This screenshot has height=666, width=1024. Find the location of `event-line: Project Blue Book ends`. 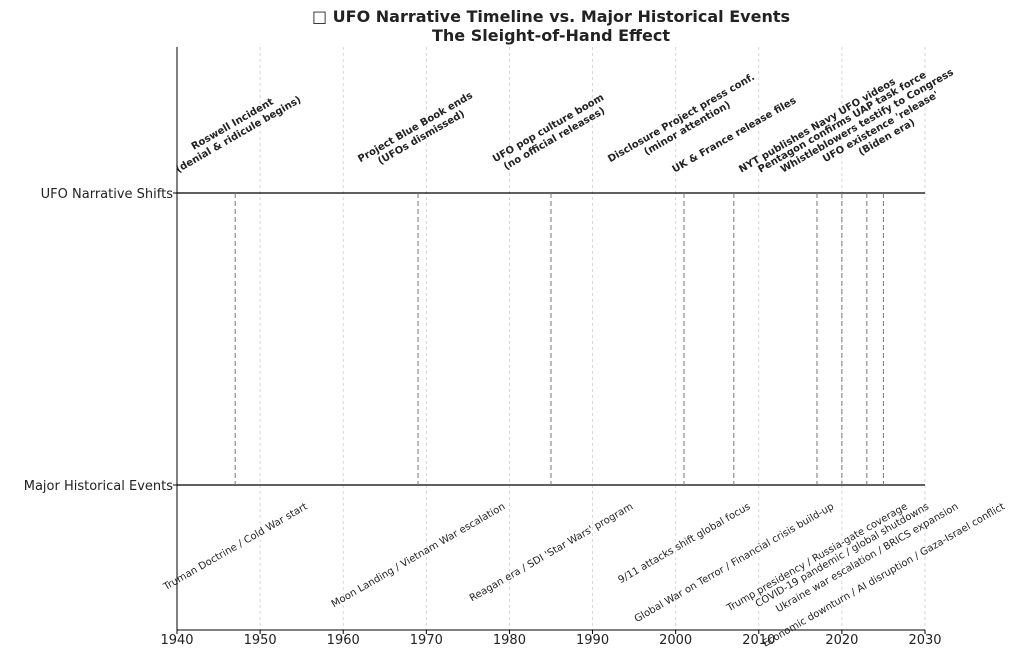

event-line: Project Blue Book ends is located at coordinates (415, 127).